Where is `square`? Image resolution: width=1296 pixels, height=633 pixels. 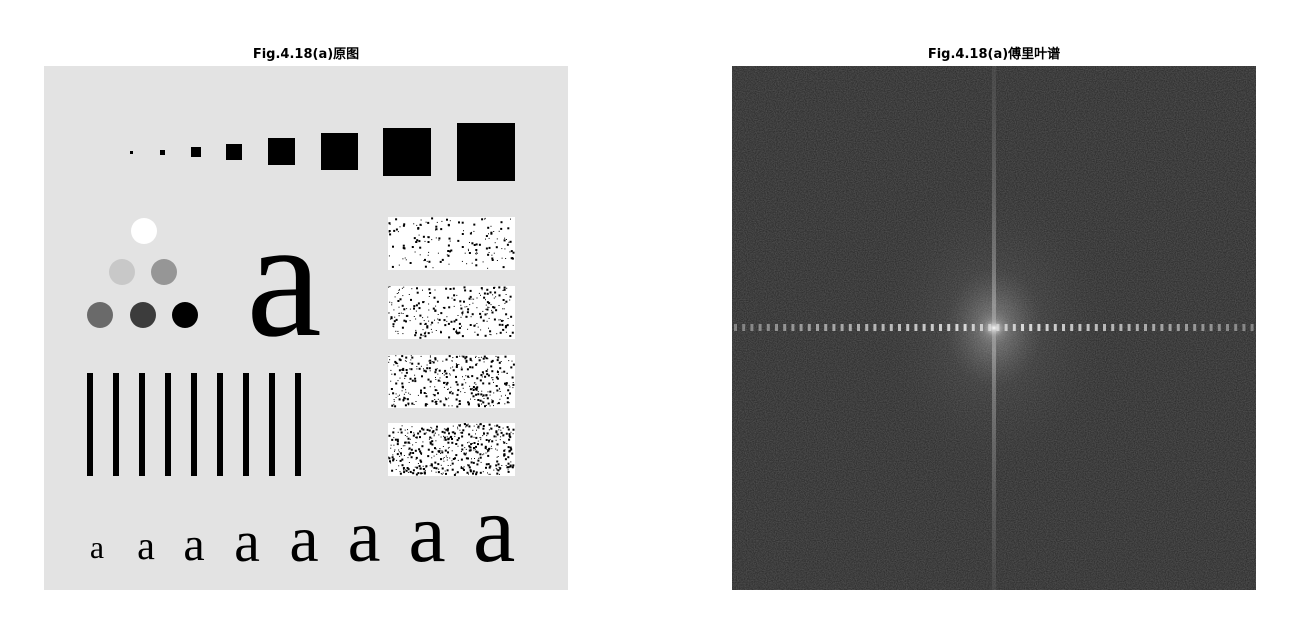 square is located at coordinates (339, 151).